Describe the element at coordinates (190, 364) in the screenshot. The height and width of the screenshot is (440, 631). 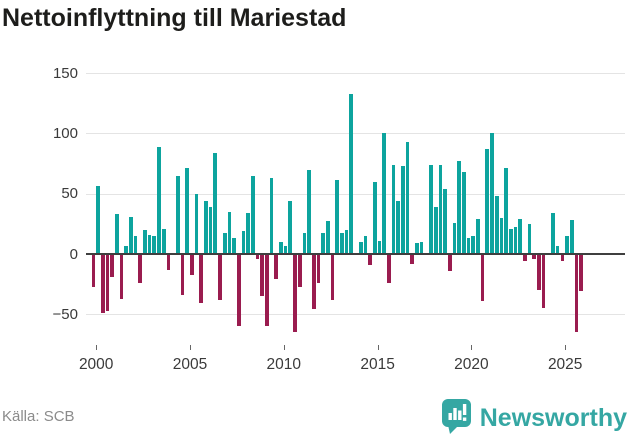
I see `x-tick-label: 2005` at that location.